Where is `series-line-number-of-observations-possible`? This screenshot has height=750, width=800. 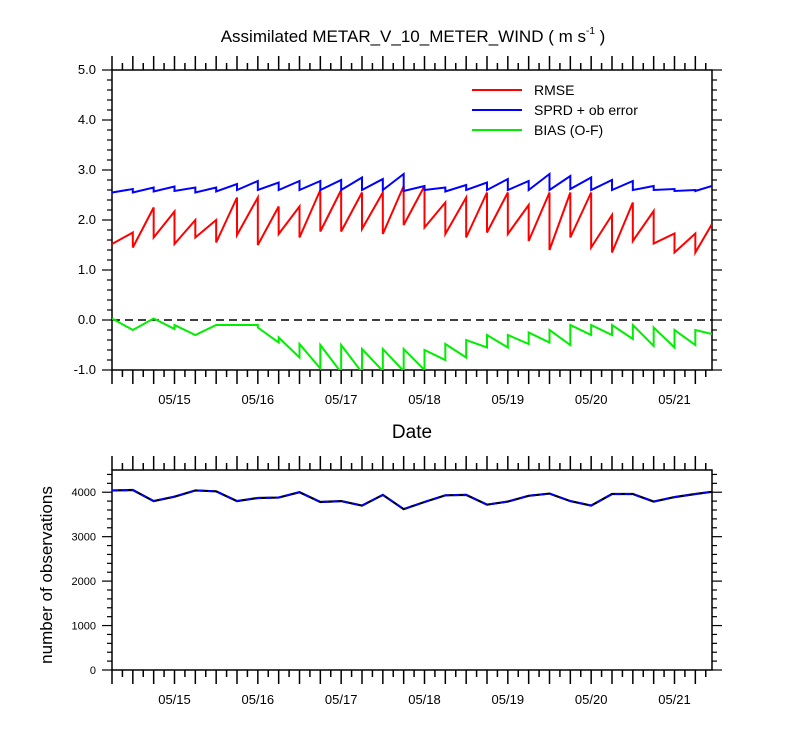
series-line-number-of-observations-possible is located at coordinates (412, 499).